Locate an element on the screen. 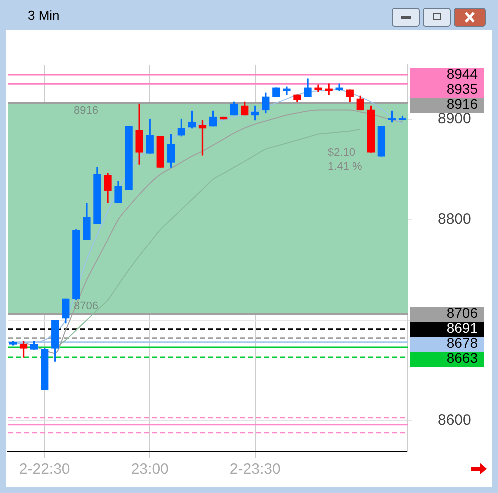  annotation: 1.41 % is located at coordinates (345, 167).